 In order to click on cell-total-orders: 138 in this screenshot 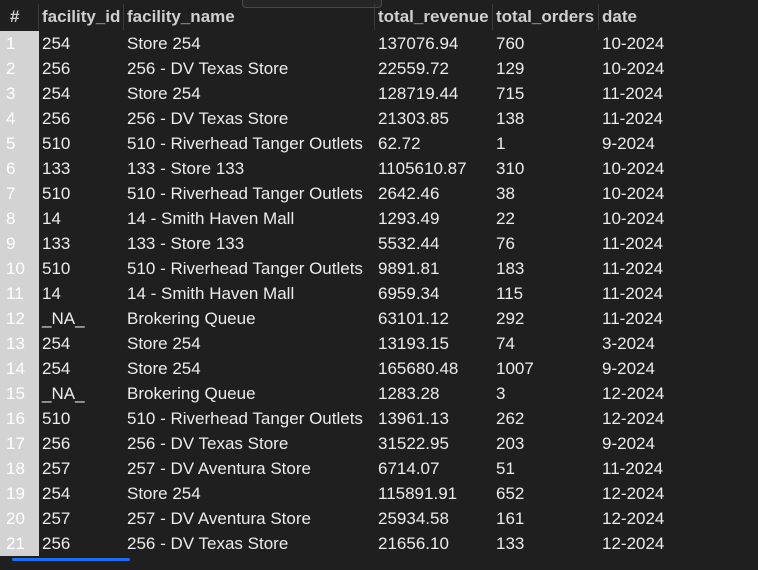, I will do `click(510, 118)`.